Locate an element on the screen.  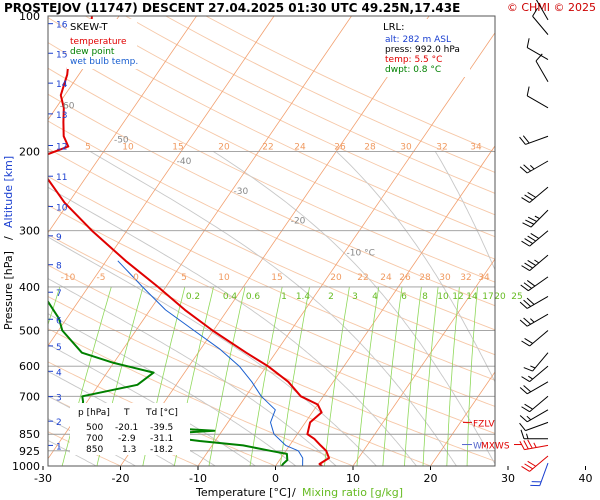
mixing-ratio-label: 2 is located at coordinates (331, 297).